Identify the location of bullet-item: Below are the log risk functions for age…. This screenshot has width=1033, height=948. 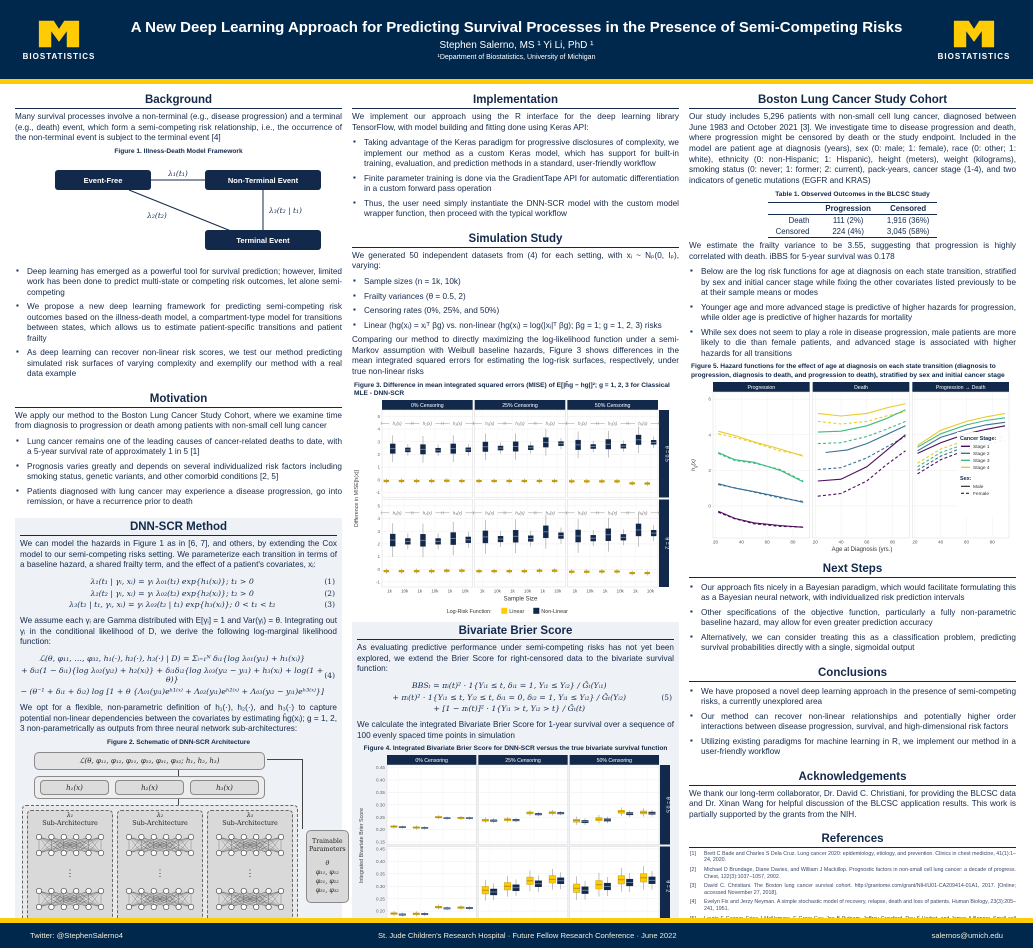
(853, 282).